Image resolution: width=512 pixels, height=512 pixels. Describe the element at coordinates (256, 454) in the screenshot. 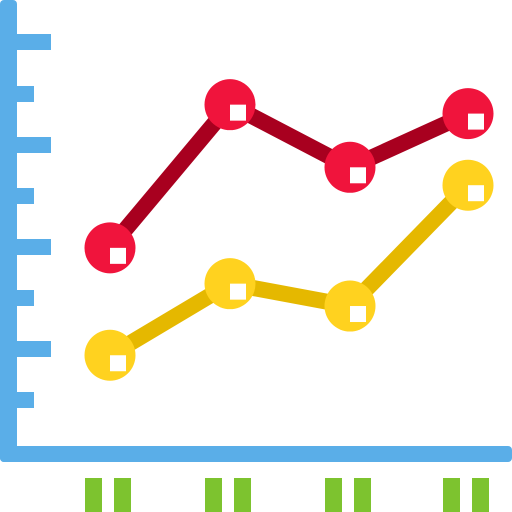

I see `x-axis-line` at that location.